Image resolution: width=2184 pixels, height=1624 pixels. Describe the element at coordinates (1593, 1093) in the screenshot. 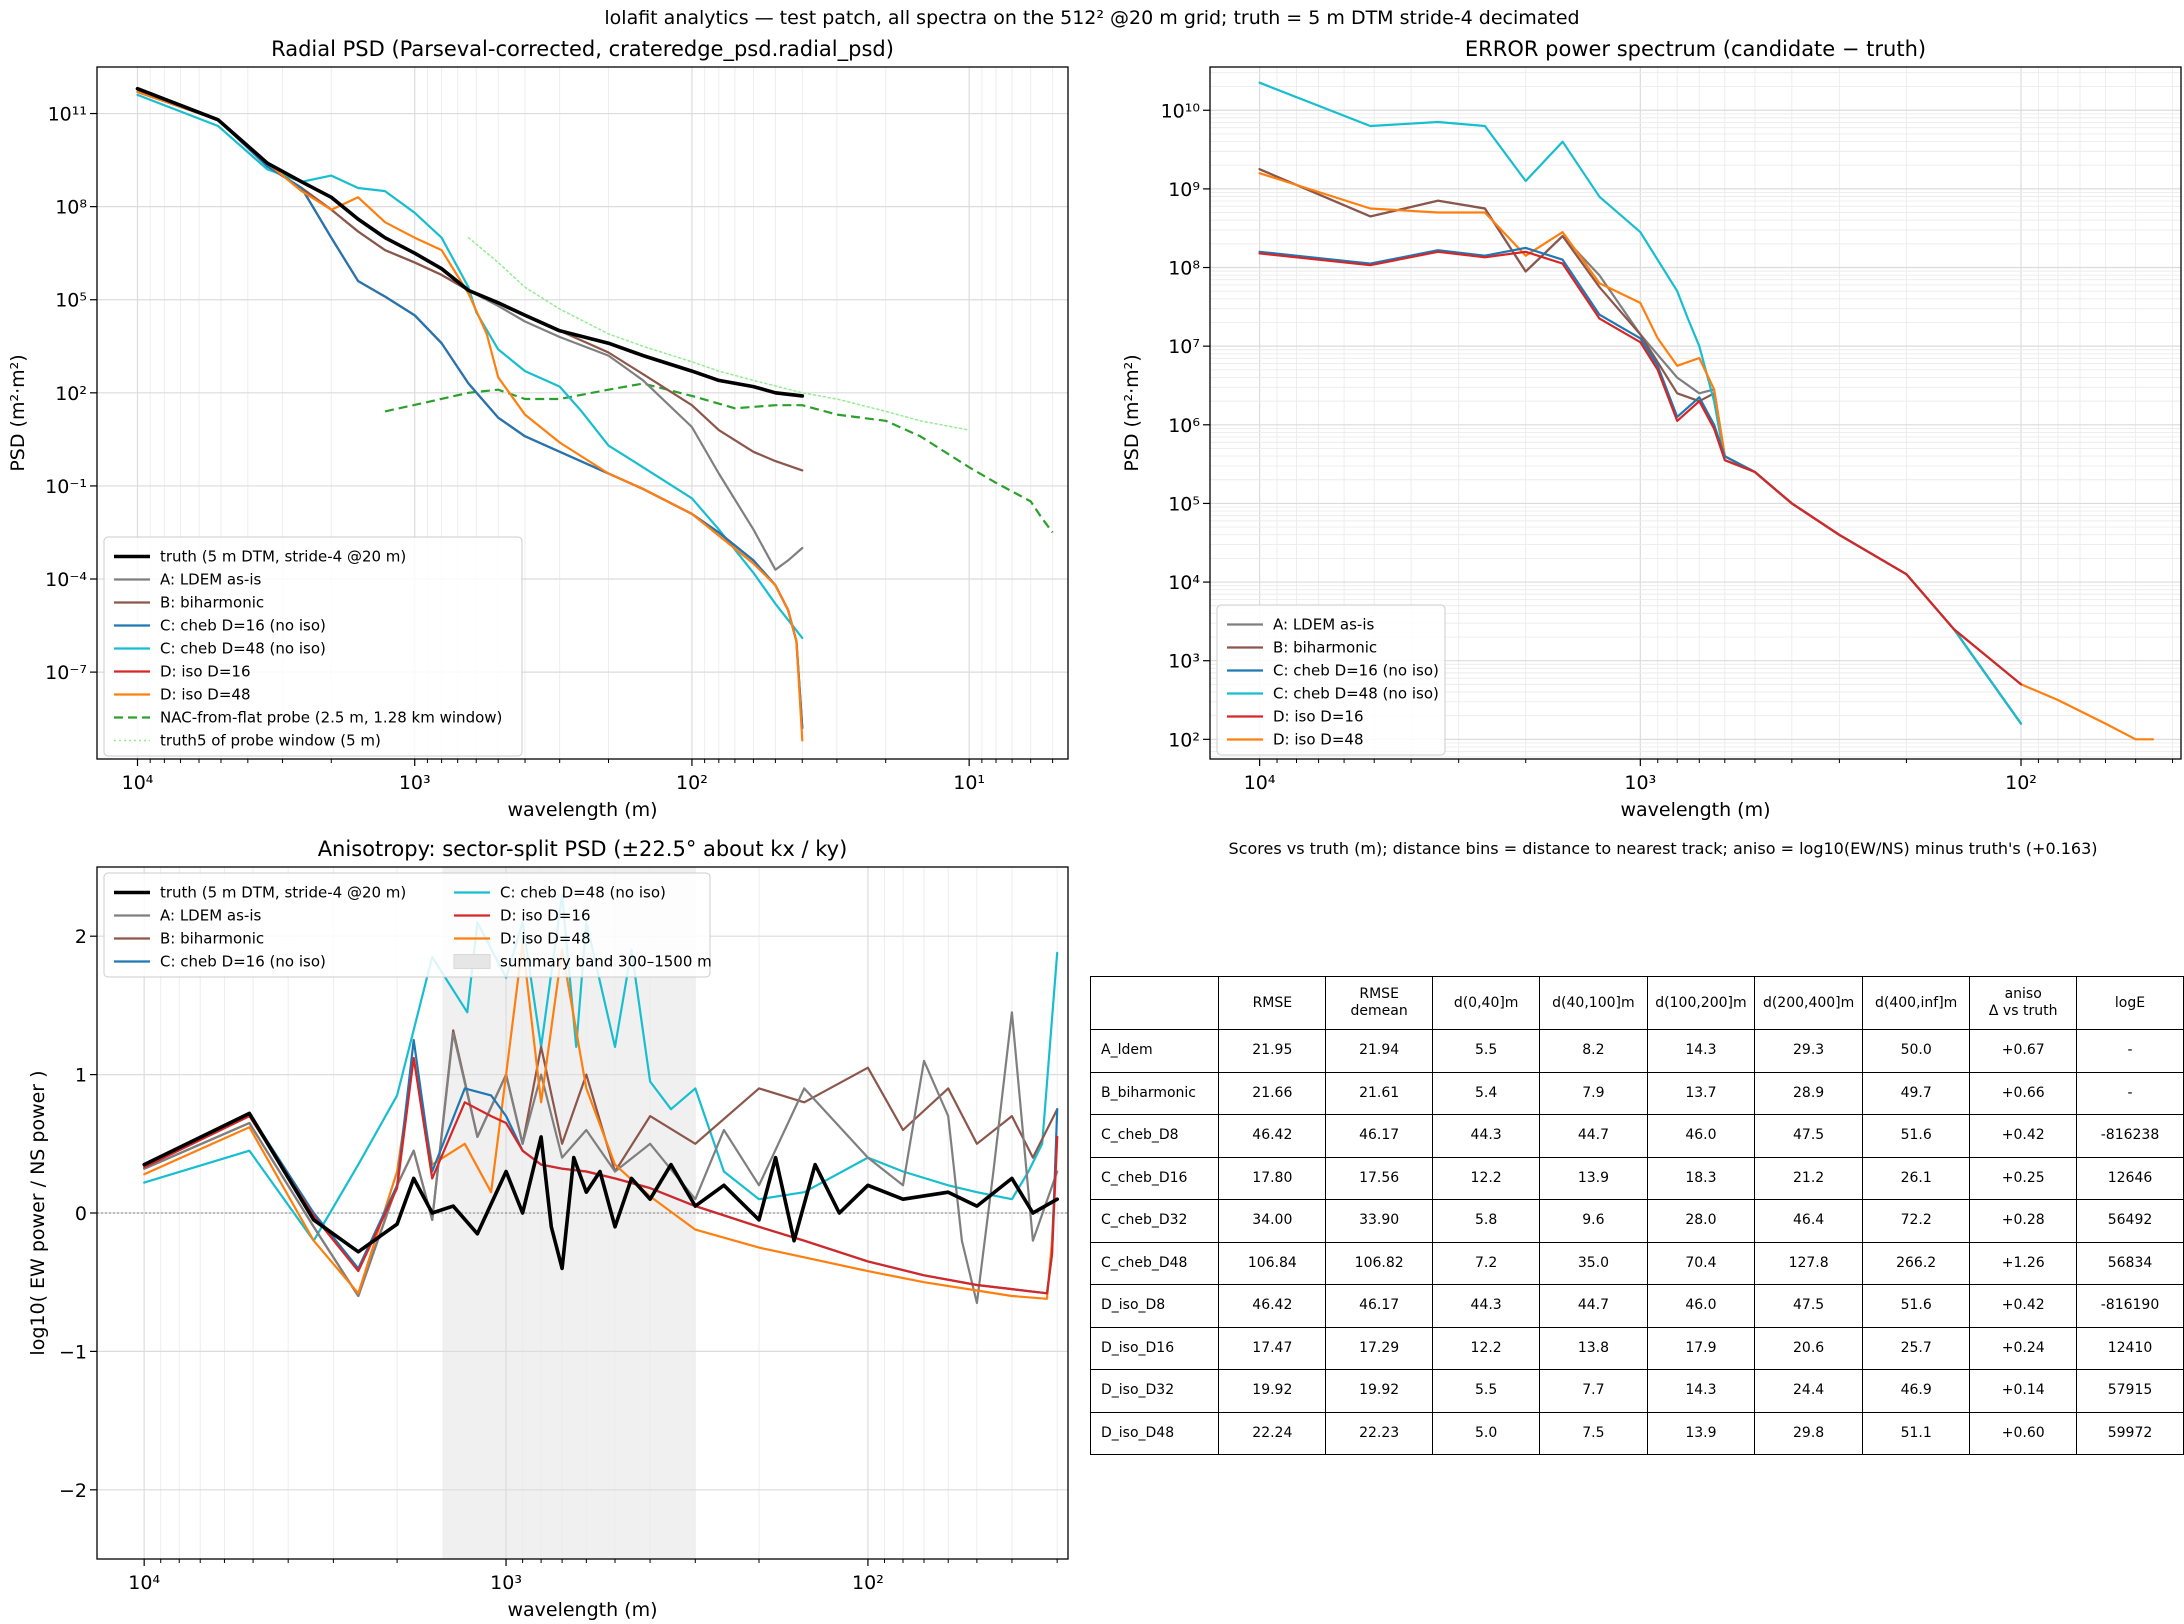

I see `table-cell: 7.9` at that location.